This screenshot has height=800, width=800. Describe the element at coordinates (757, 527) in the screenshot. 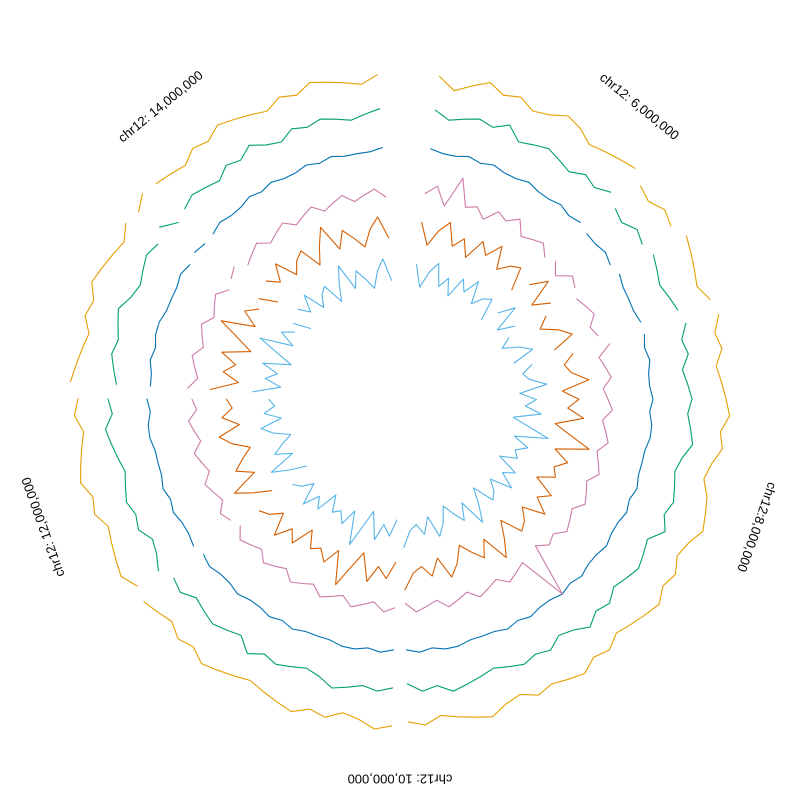

I see `position-label: chr12:8,000,000` at that location.